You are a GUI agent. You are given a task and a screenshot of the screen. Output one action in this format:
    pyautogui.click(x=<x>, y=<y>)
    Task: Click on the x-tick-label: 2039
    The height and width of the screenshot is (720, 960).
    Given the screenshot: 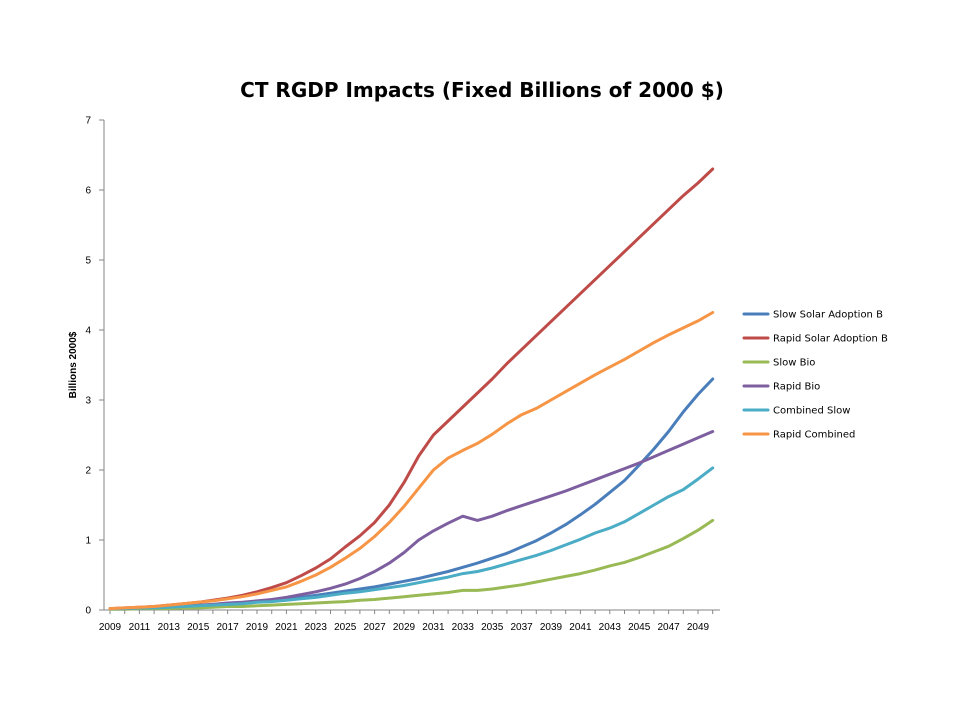 What is the action you would take?
    pyautogui.click(x=551, y=627)
    